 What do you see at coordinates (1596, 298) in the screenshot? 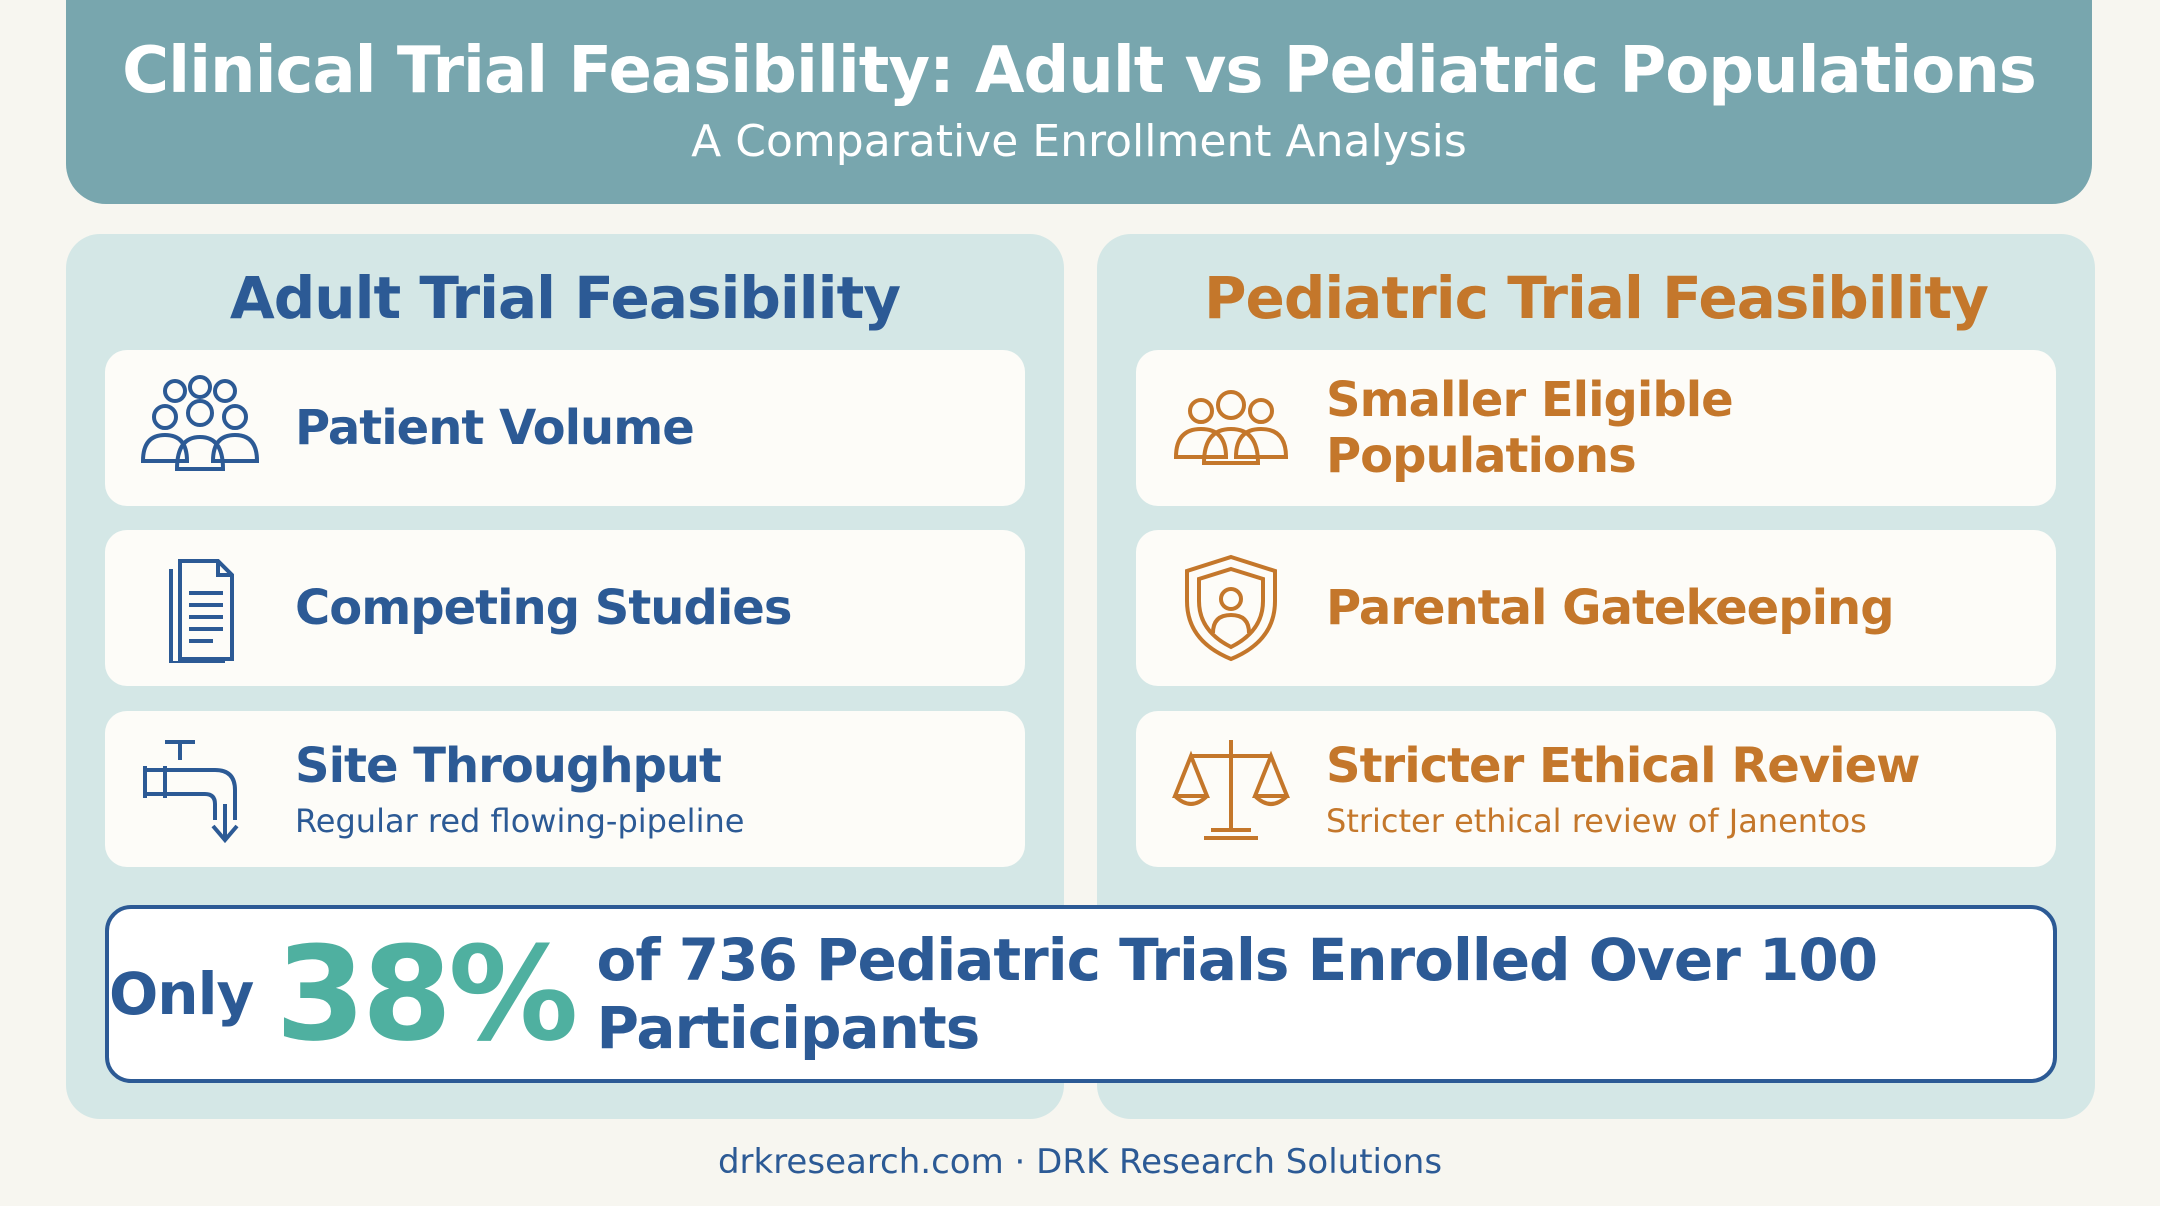
I see `panel-title: Pediatric Trial Feasibility` at bounding box center [1596, 298].